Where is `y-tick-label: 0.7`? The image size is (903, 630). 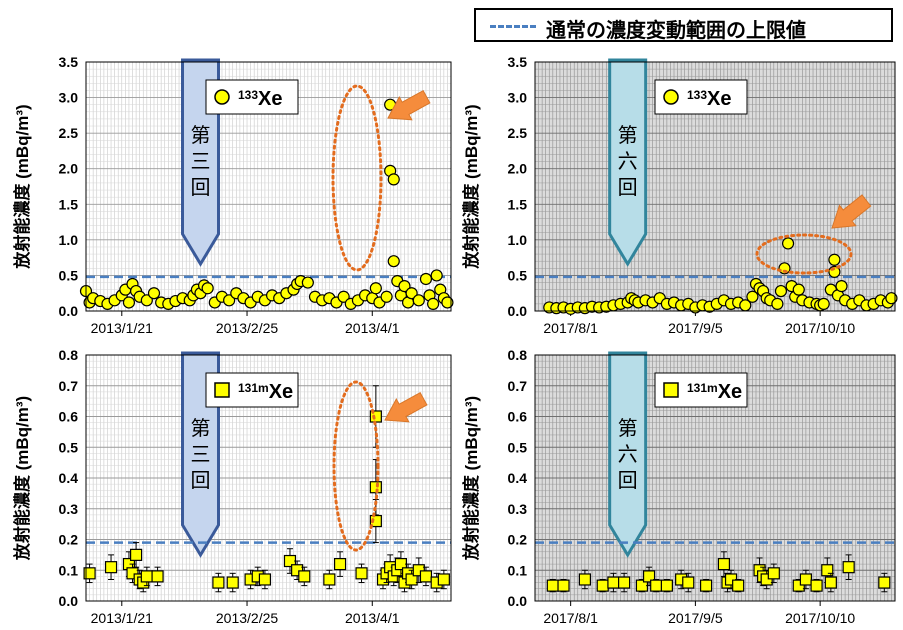
y-tick-label: 0.7 is located at coordinates (518, 386).